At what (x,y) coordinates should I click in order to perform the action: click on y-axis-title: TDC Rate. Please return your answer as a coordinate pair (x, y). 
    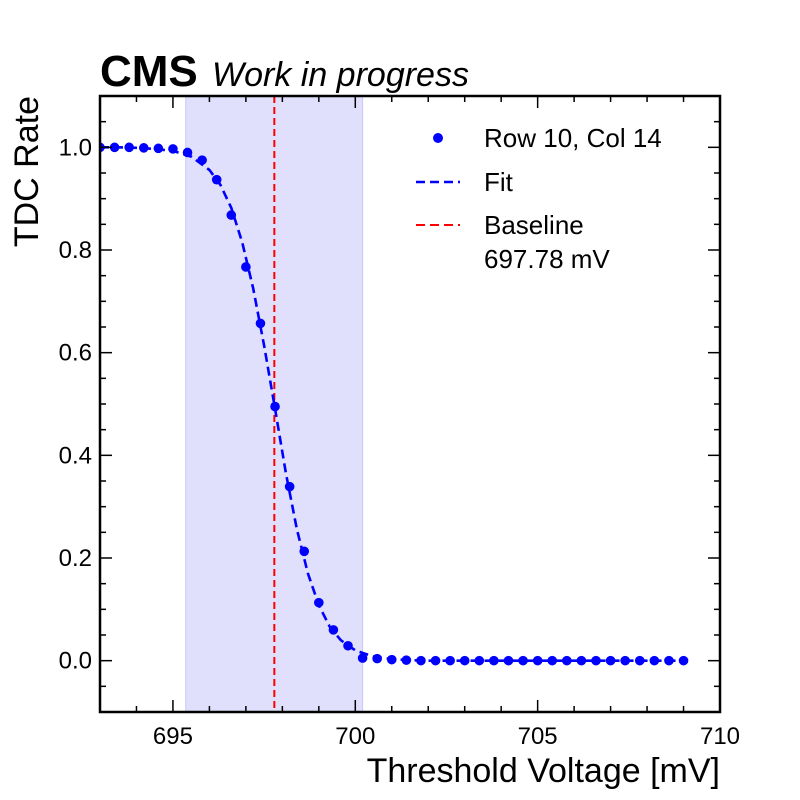
    Looking at the image, I should click on (27, 171).